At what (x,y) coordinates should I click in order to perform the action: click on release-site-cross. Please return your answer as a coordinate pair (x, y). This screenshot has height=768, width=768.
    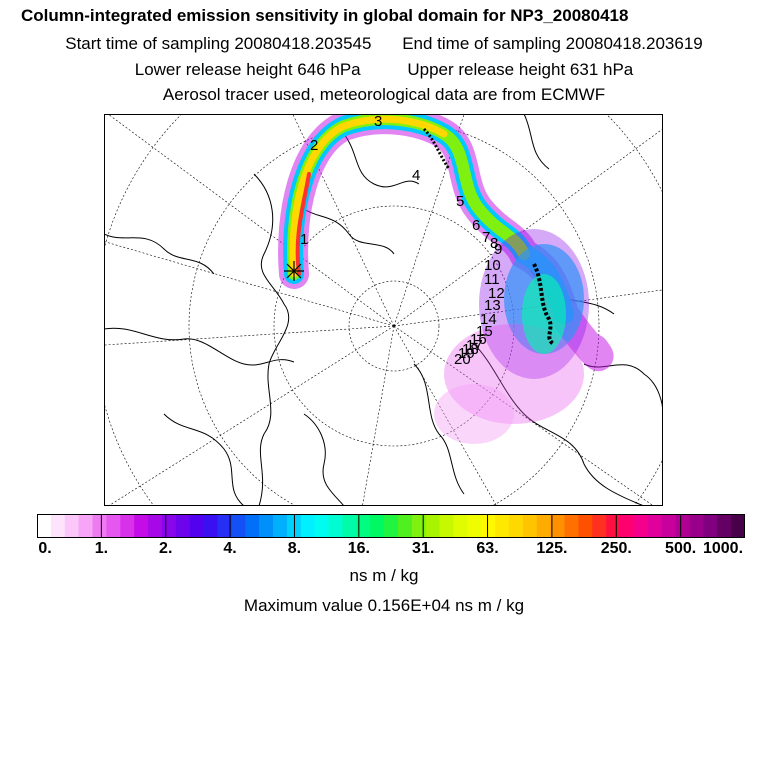
    Looking at the image, I should click on (294, 271).